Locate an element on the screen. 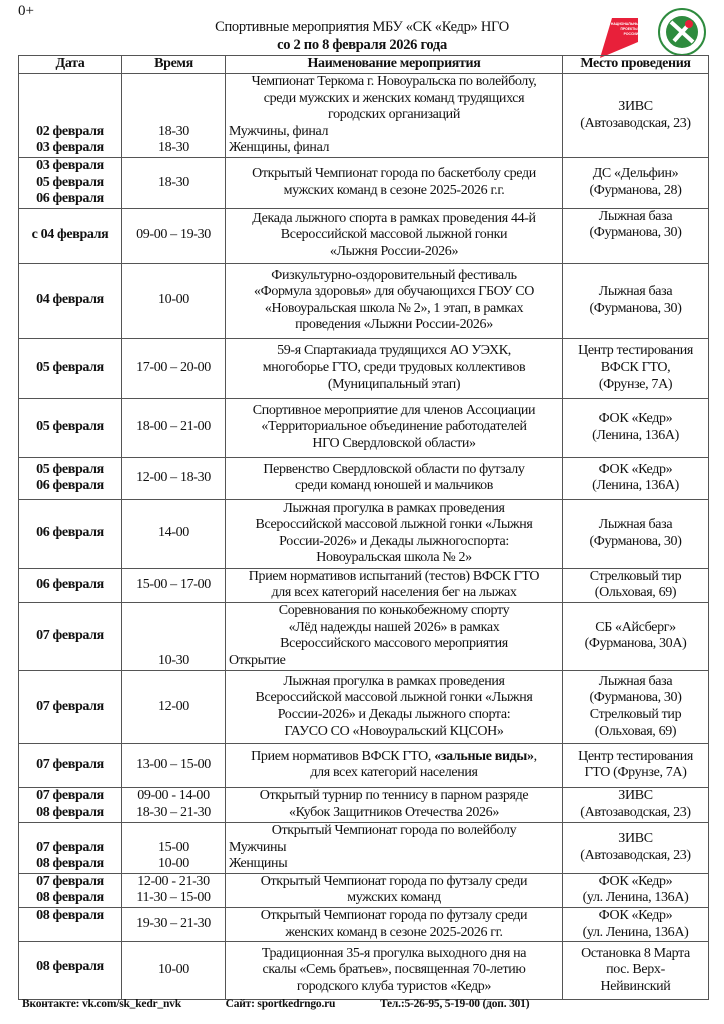  date-cell: 05 февраля 06 февраля is located at coordinates (70, 478).